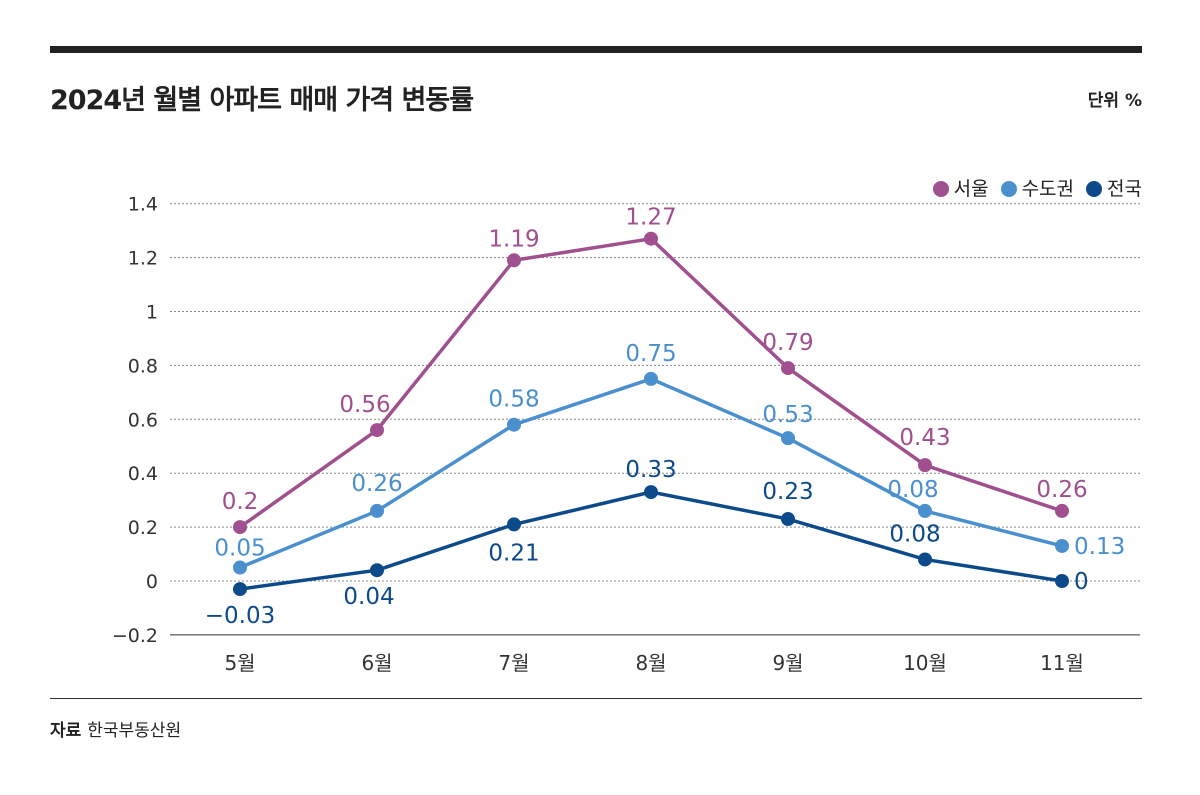  What do you see at coordinates (596, 698) in the screenshot?
I see `bottom-rule` at bounding box center [596, 698].